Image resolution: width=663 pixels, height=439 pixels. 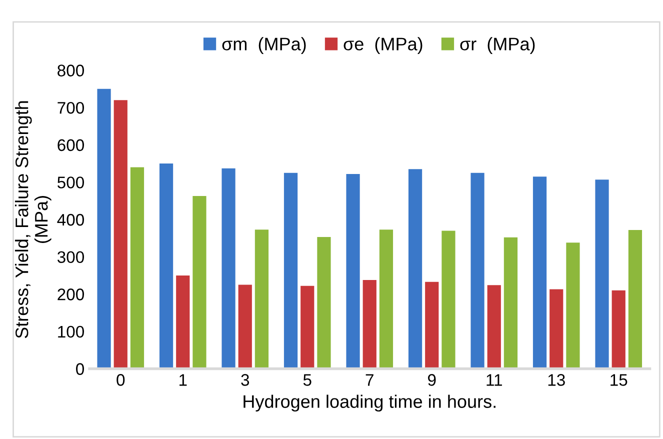 What do you see at coordinates (183, 380) in the screenshot?
I see `x-tick-label: 1` at bounding box center [183, 380].